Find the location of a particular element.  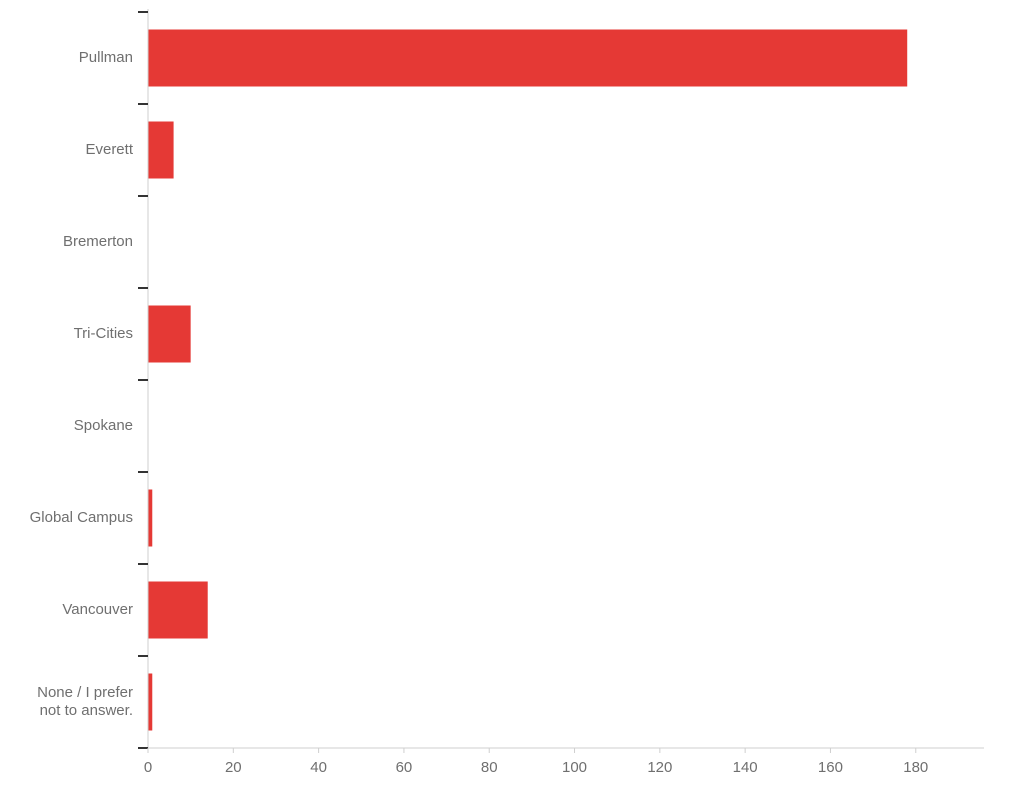

x-tick-label-9: 180 is located at coordinates (915, 767).